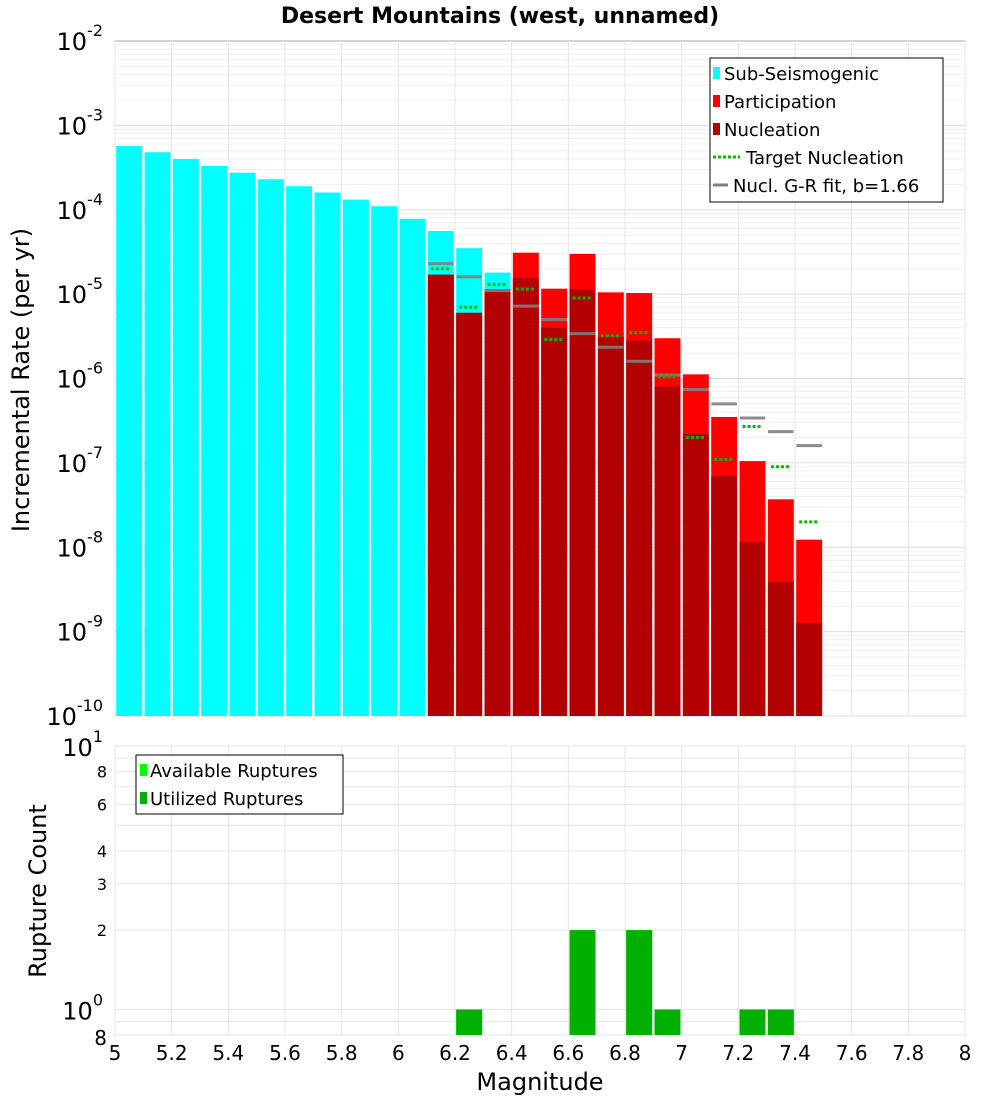  Describe the element at coordinates (539, 1082) in the screenshot. I see `x-axis-label: Magnitude` at that location.